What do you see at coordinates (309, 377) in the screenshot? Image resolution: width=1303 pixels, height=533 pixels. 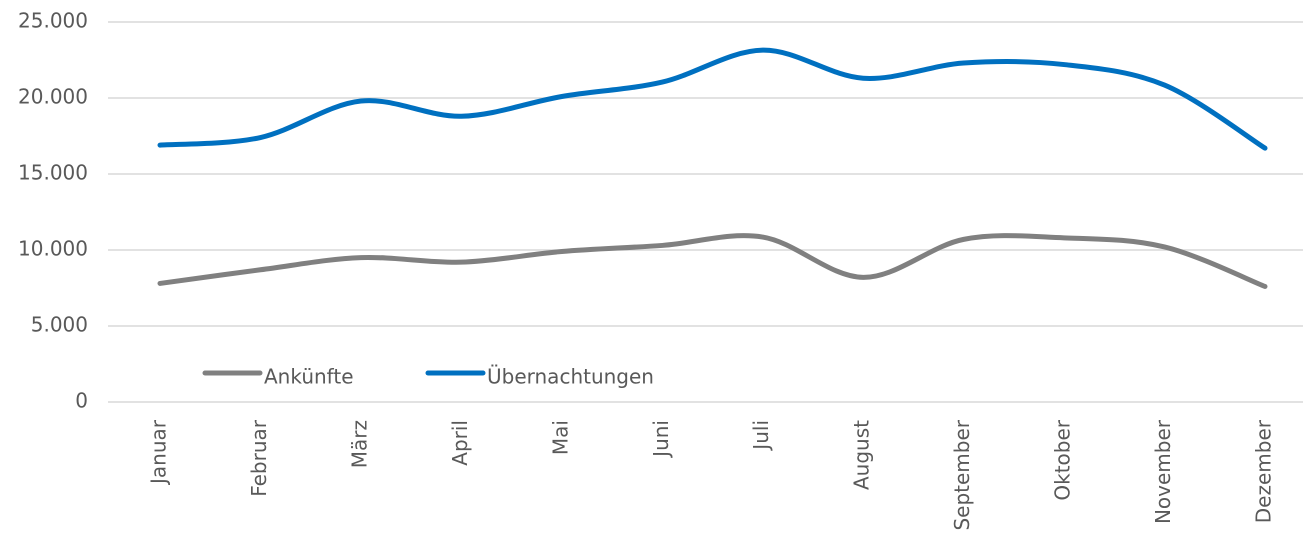 I see `legend-label: Ankünfte` at bounding box center [309, 377].